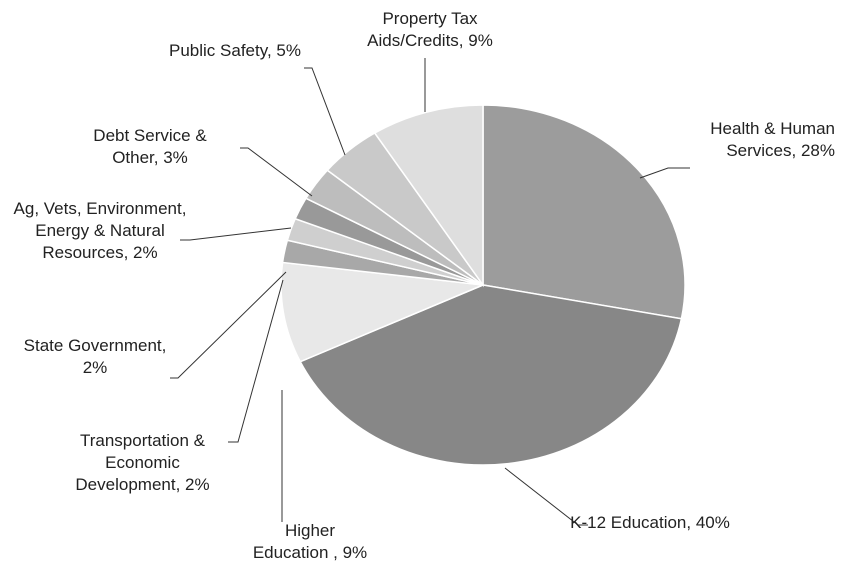 The image size is (847, 566). Describe the element at coordinates (95, 356) in the screenshot. I see `slice-label: State Government, 2%` at that location.